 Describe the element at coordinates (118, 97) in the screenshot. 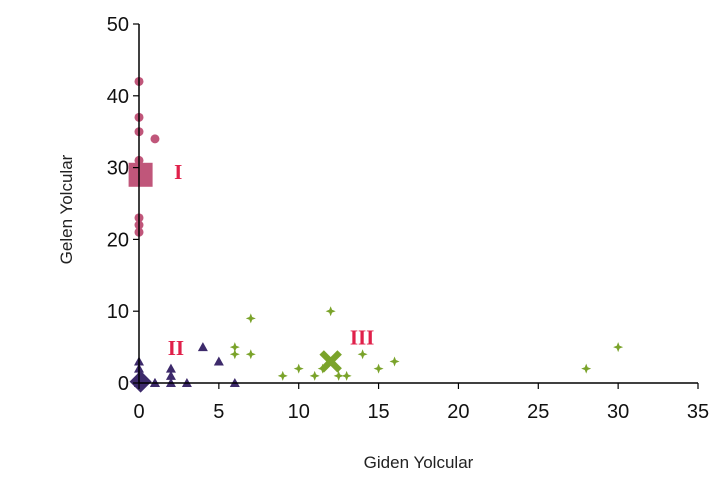

I see `y-tick-label: 40` at that location.